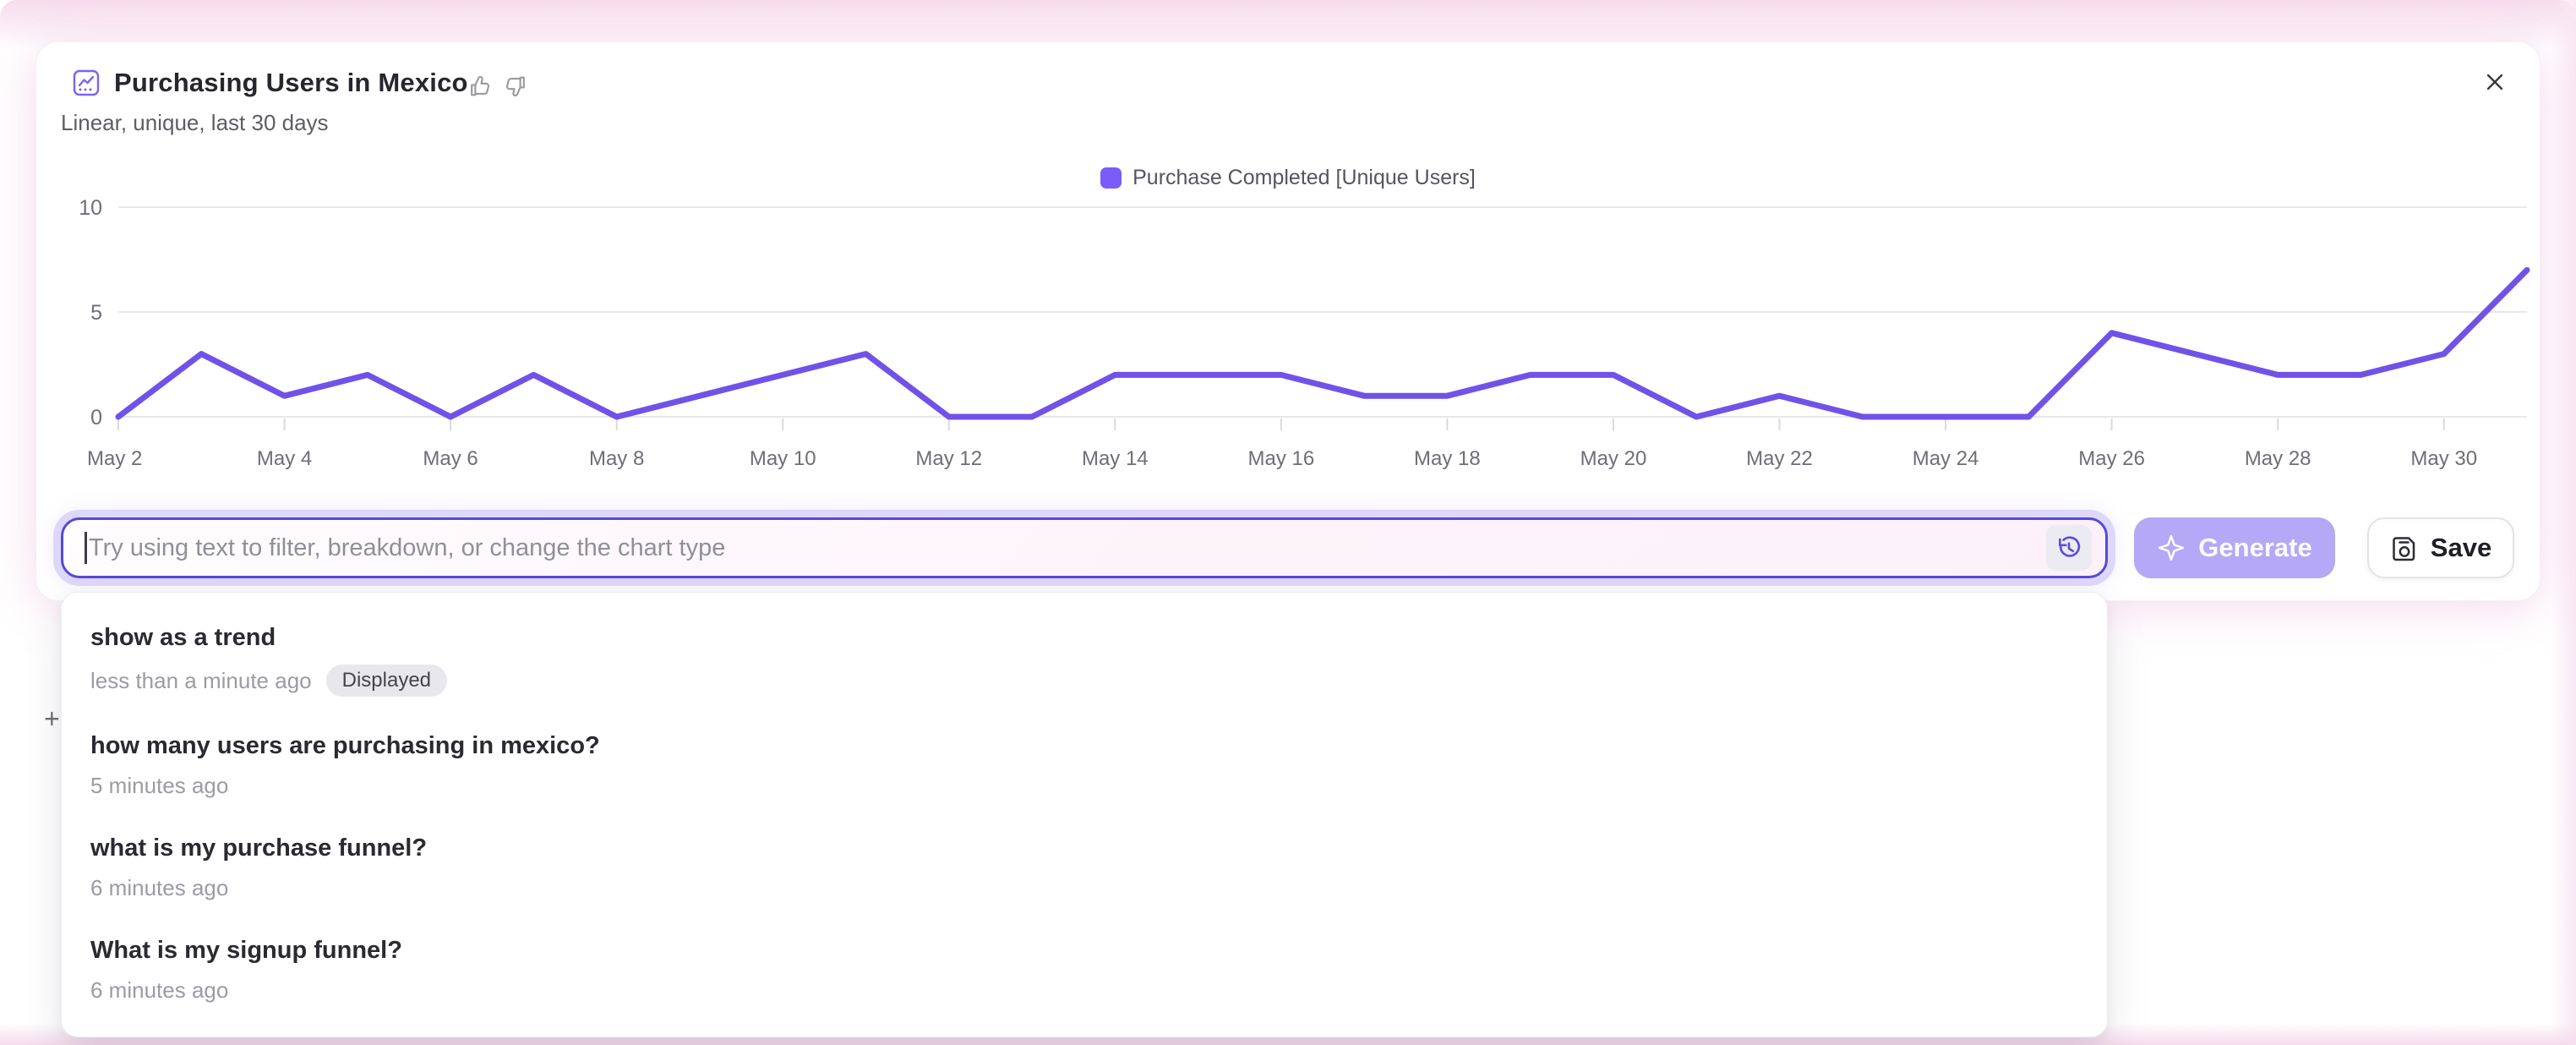 The image size is (2576, 1045). I want to click on history-item-query: what is my purchase funnel?, so click(259, 848).